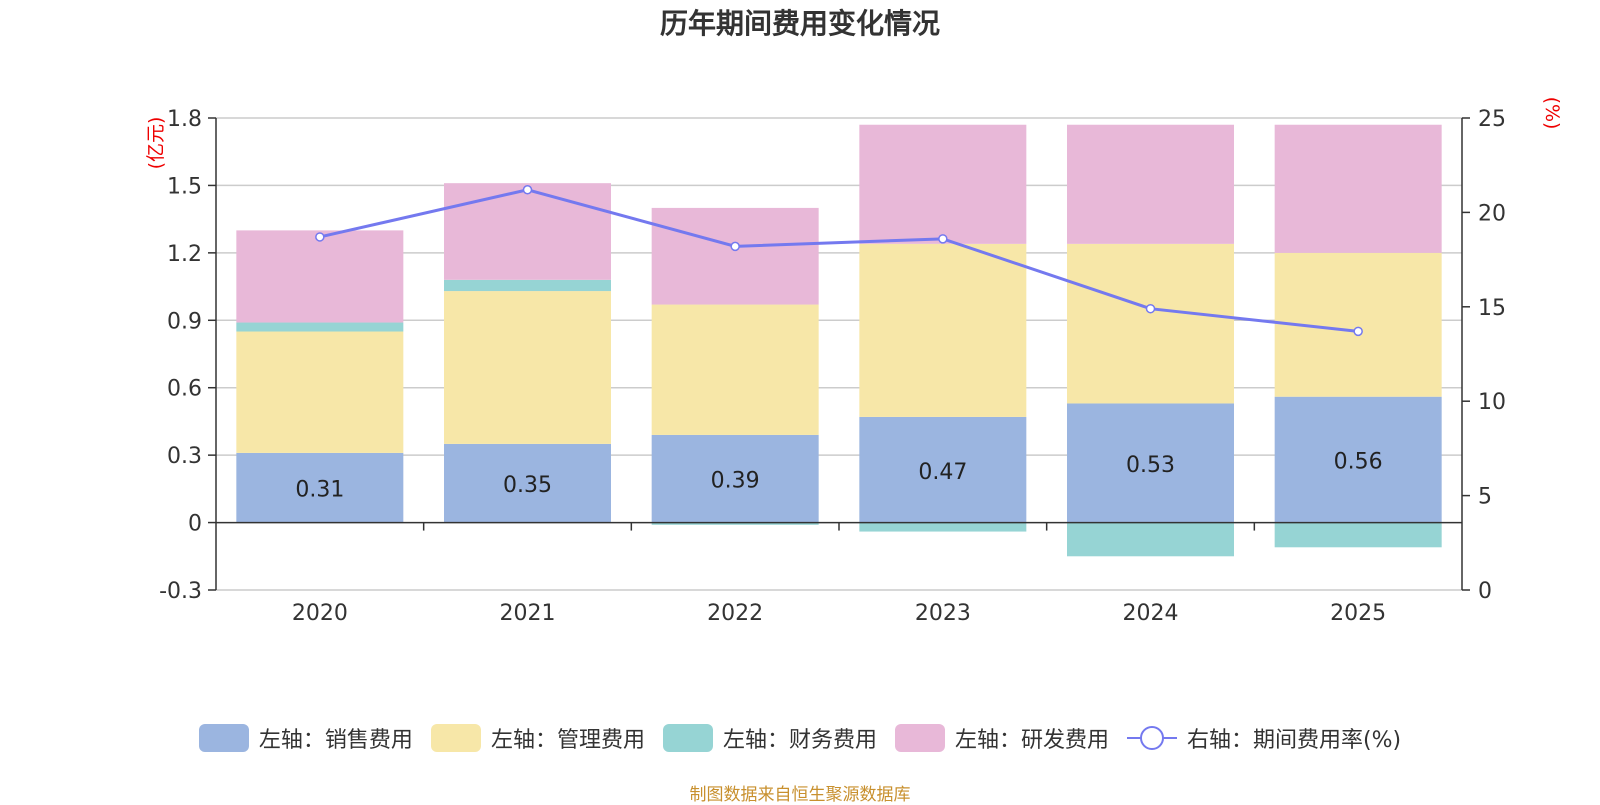 This screenshot has height=805, width=1600. Describe the element at coordinates (1150, 308) in the screenshot. I see `expense-rate-point-2024` at that location.